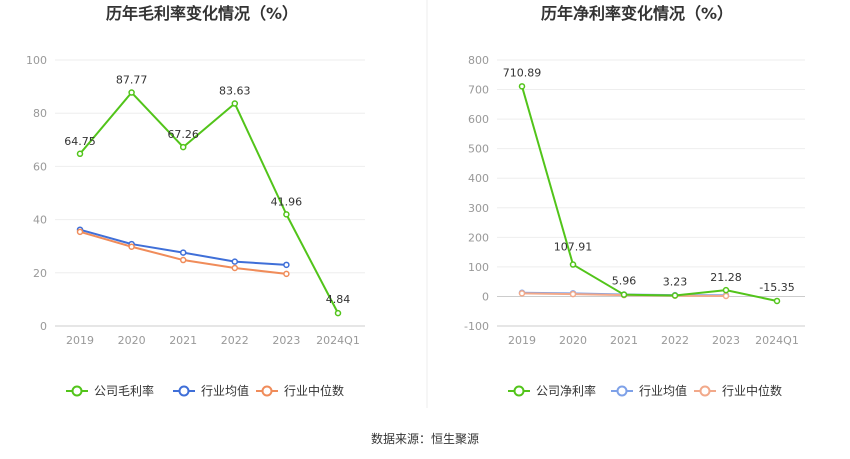 The image size is (850, 459). I want to click on gross-margin-x-axis: 2019 2020 2021 2022 2023 2024Q1, so click(213, 340).